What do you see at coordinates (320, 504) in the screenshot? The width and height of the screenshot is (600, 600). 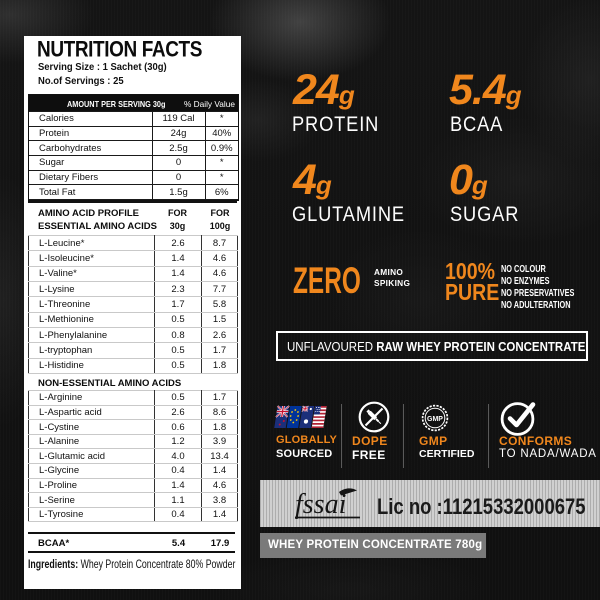 I see `svg-text: fssai` at bounding box center [320, 504].